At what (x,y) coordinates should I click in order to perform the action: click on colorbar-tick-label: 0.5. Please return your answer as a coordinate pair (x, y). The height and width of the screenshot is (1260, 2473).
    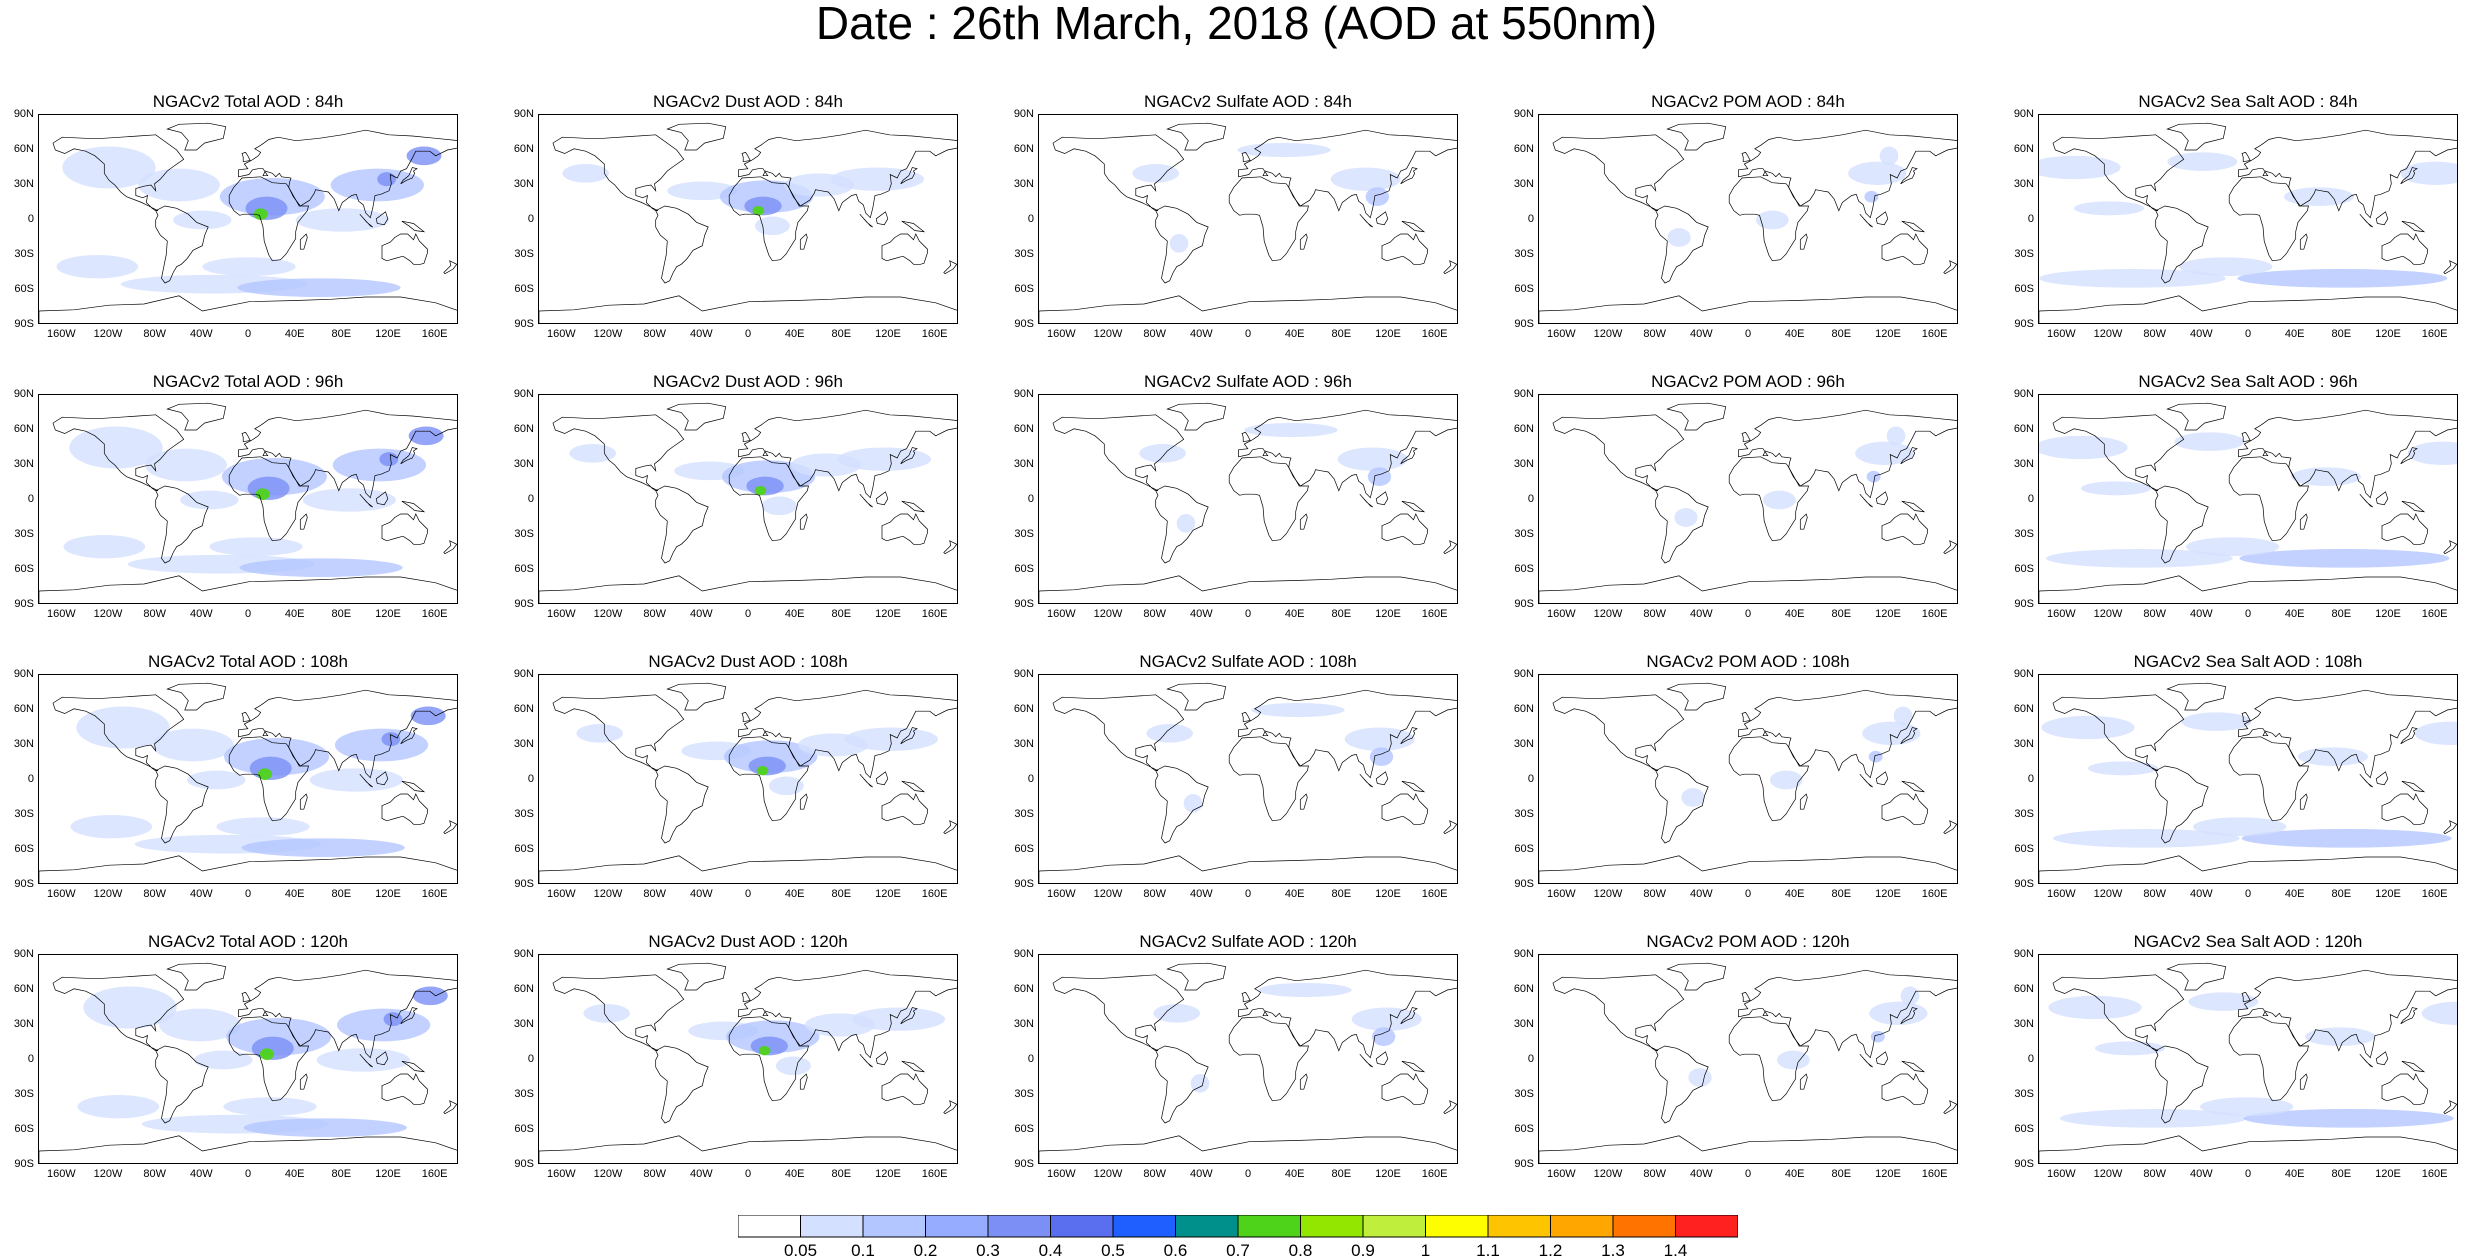
    Looking at the image, I should click on (1113, 1250).